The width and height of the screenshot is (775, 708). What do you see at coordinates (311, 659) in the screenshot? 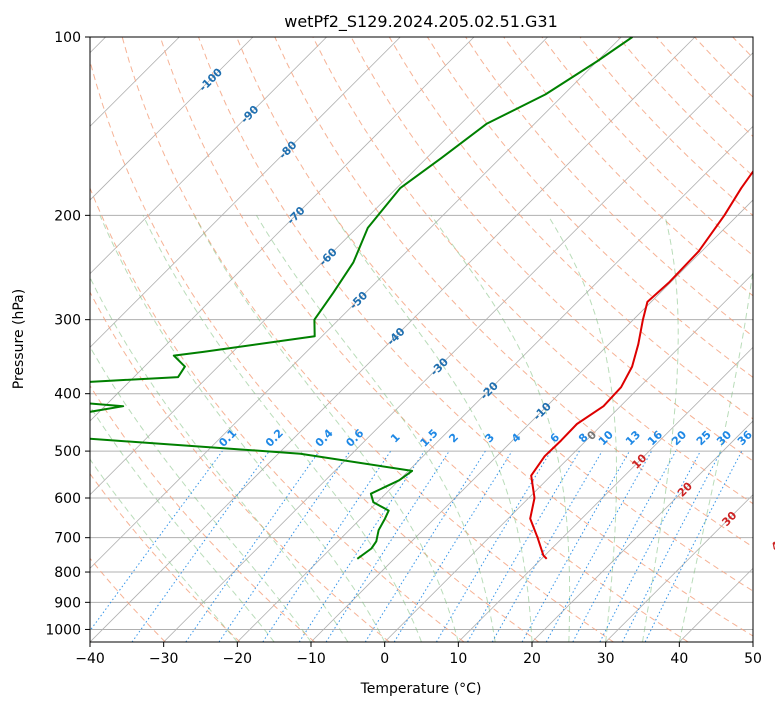
I see `x-tick-label: −10` at bounding box center [311, 659].